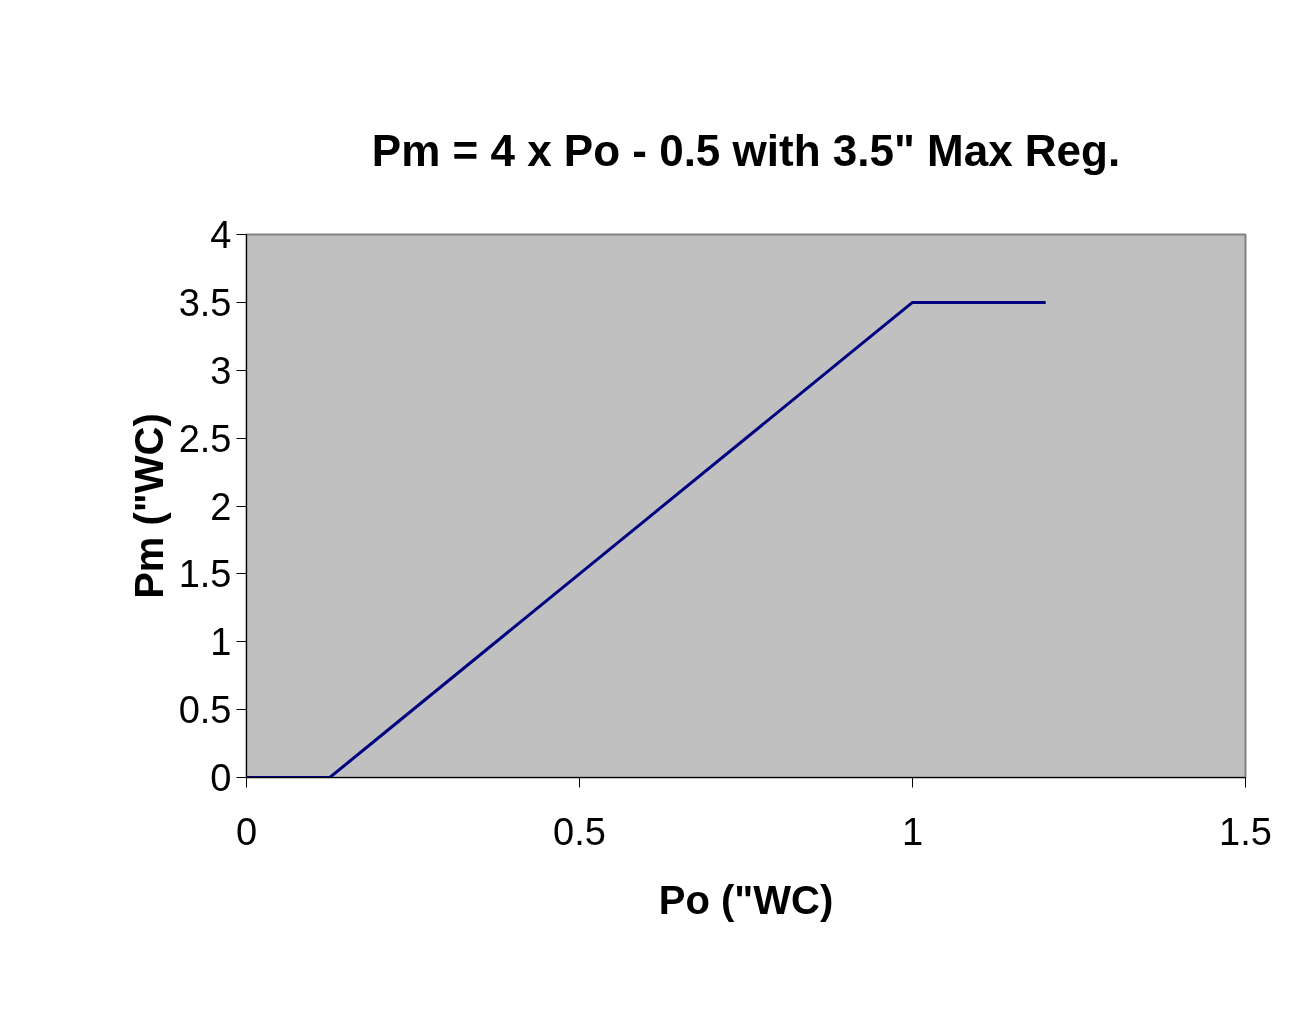 The image size is (1308, 1012). What do you see at coordinates (746, 899) in the screenshot?
I see `x-axis-title: Po ("WC)` at bounding box center [746, 899].